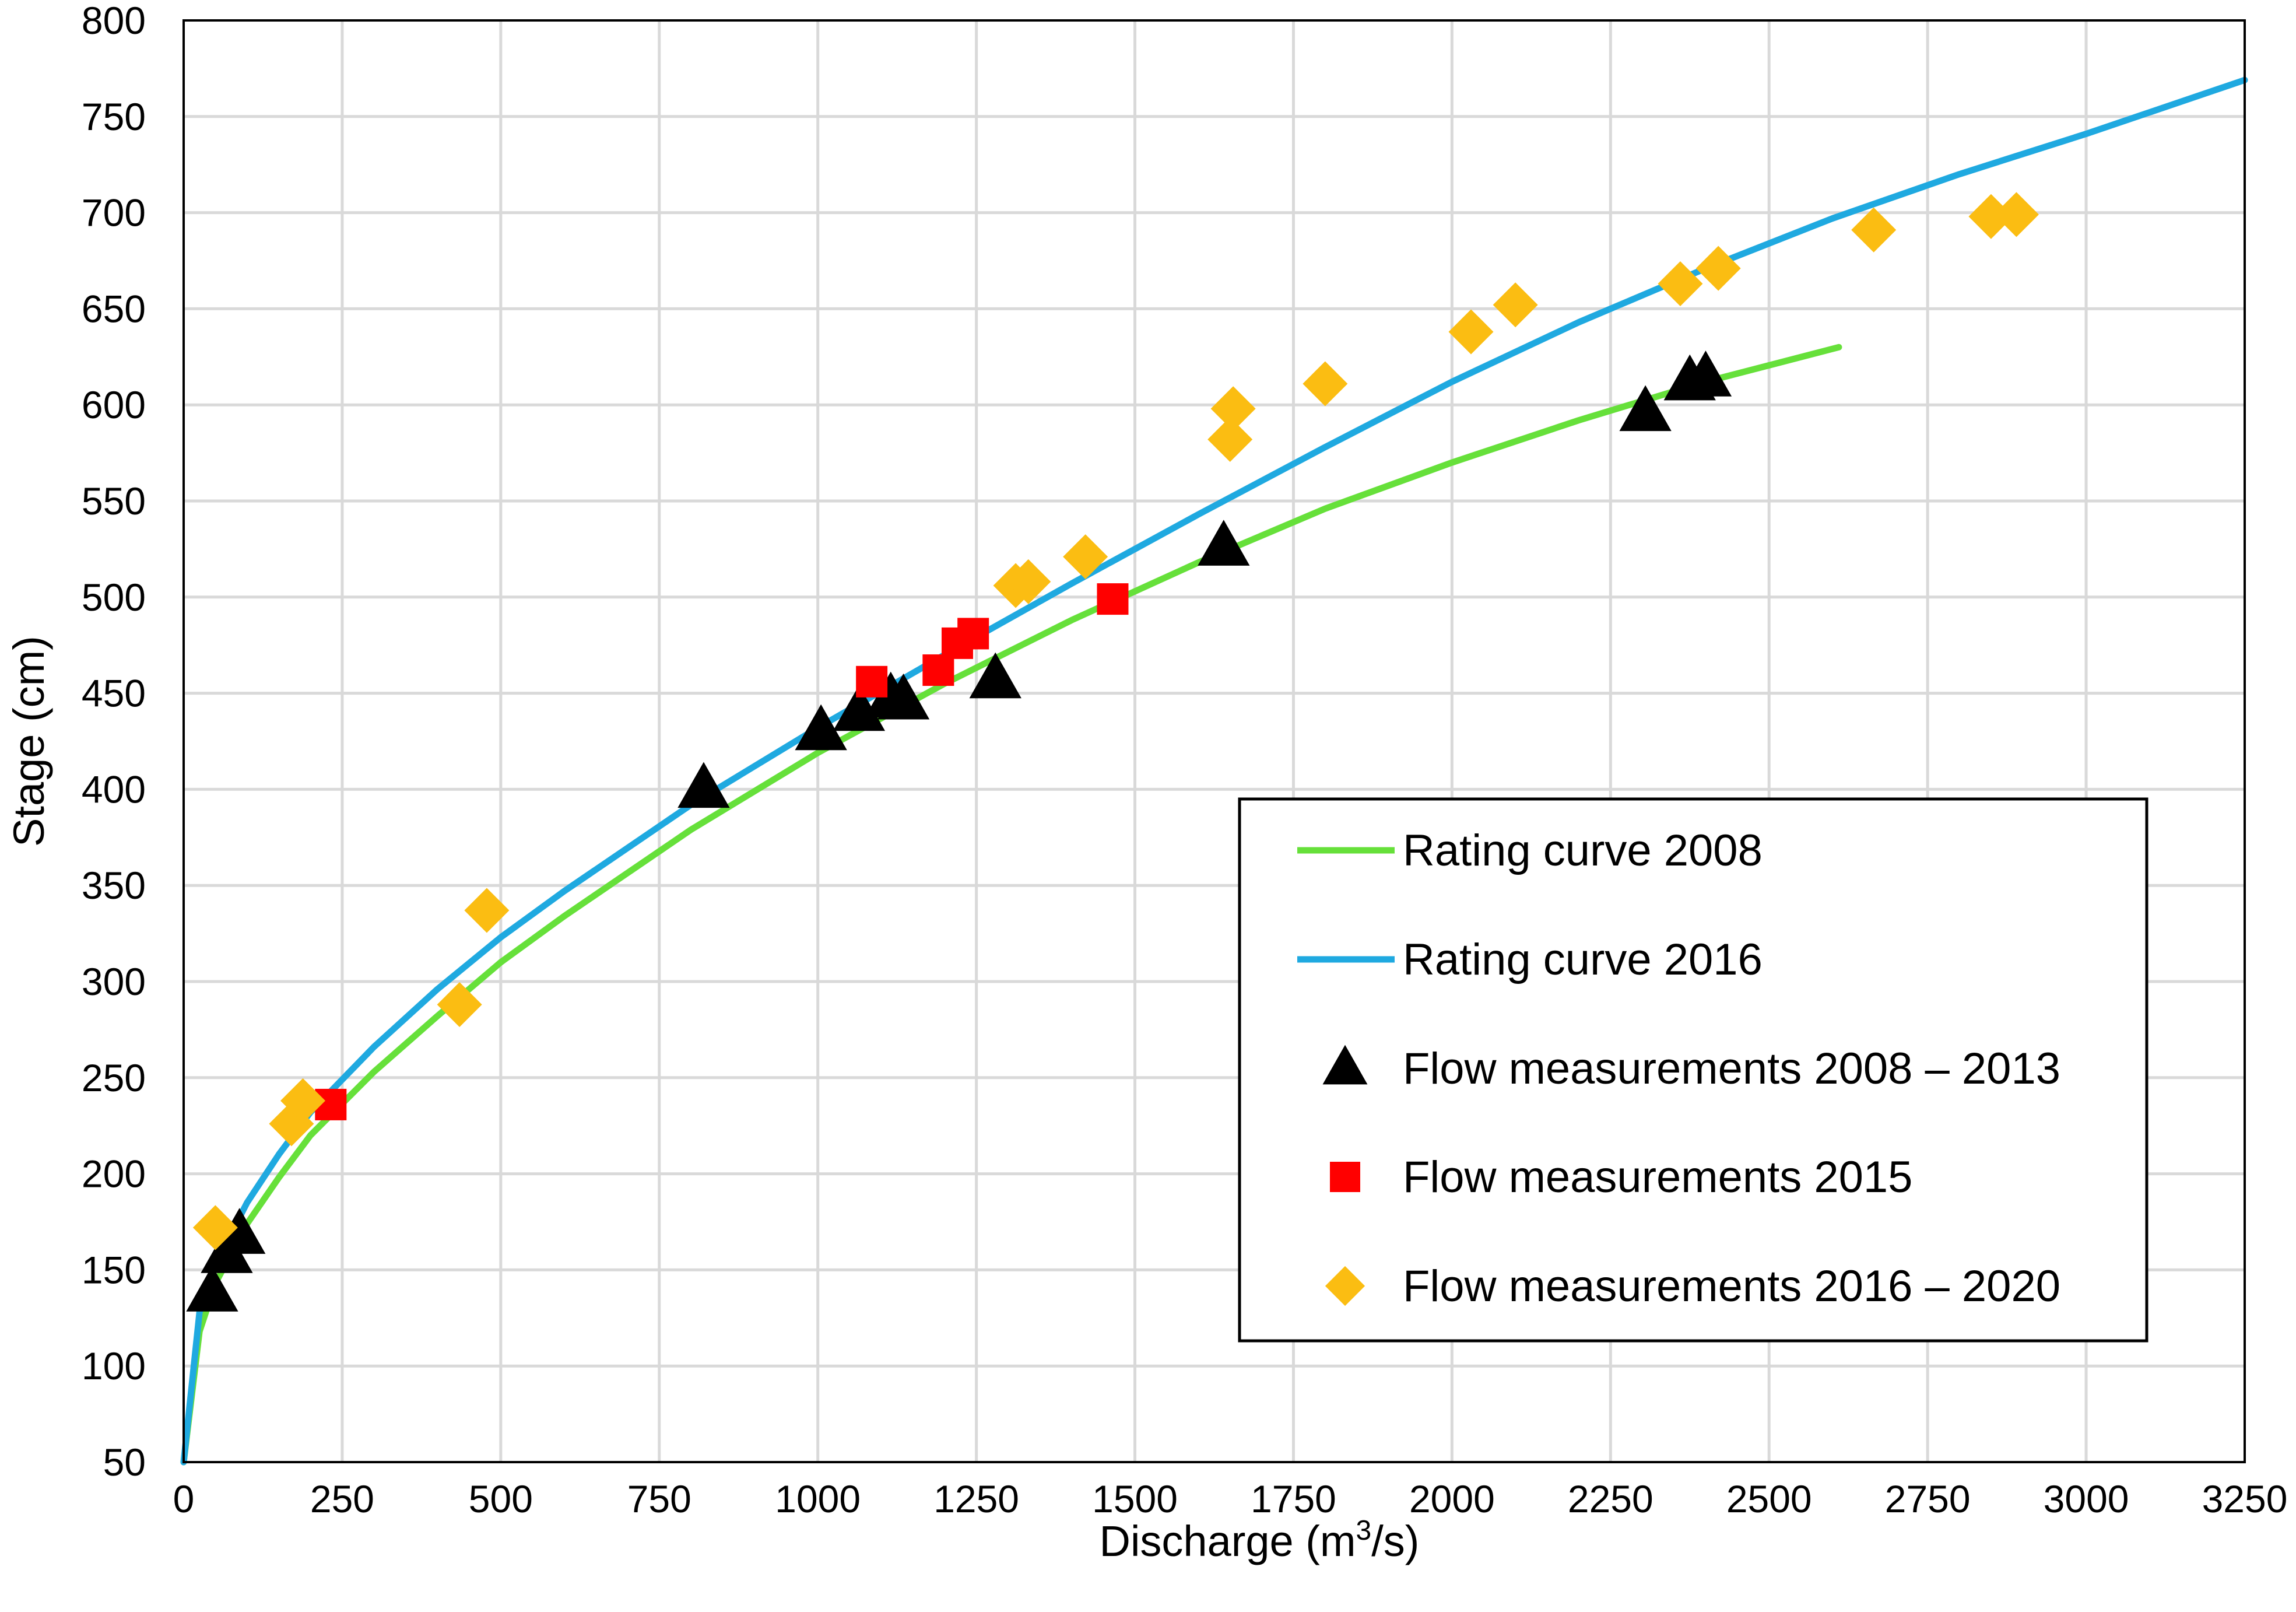  I want to click on legend-label: Rating curve 2016, so click(1583, 960).